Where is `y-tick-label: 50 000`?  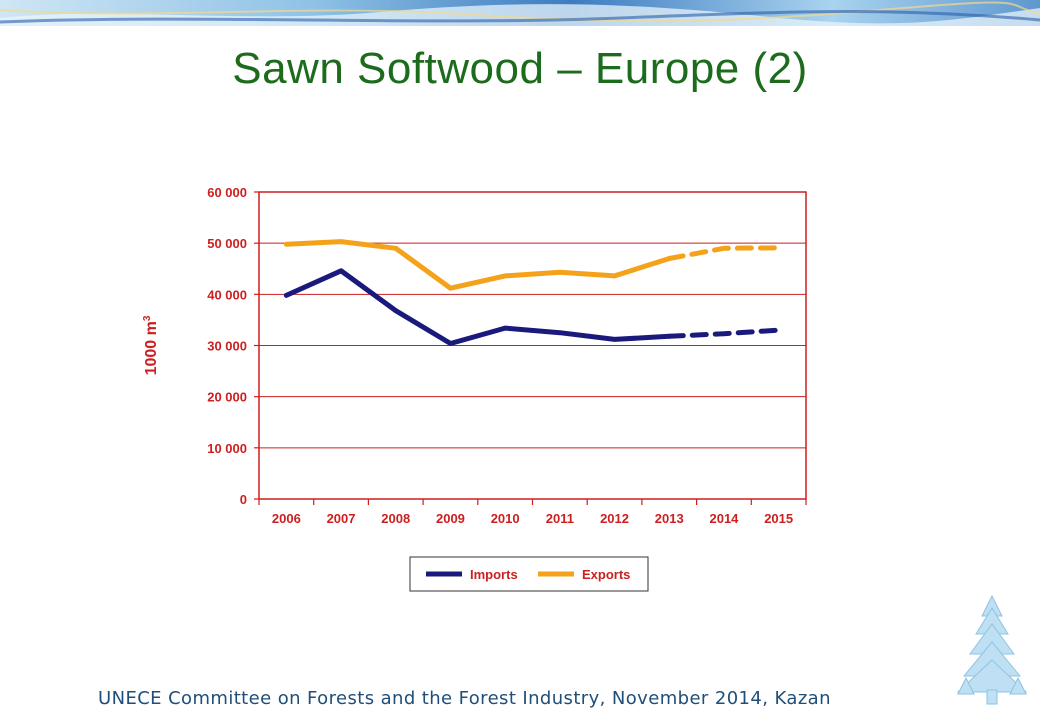
y-tick-label: 50 000 is located at coordinates (227, 243).